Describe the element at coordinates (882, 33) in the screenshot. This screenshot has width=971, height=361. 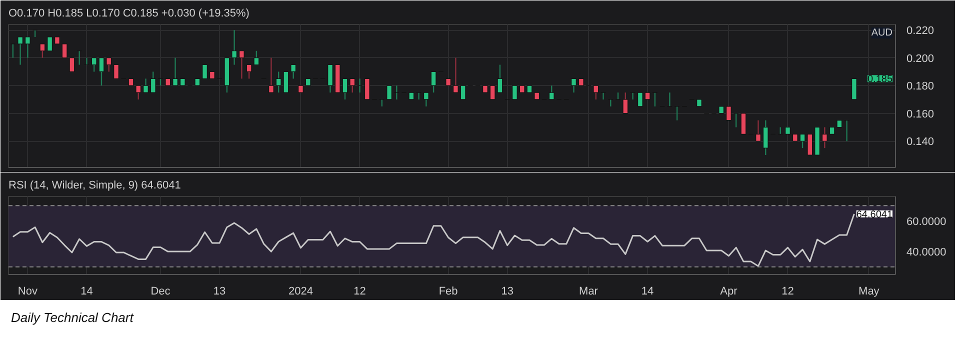
I see `annotation: AUD` at that location.